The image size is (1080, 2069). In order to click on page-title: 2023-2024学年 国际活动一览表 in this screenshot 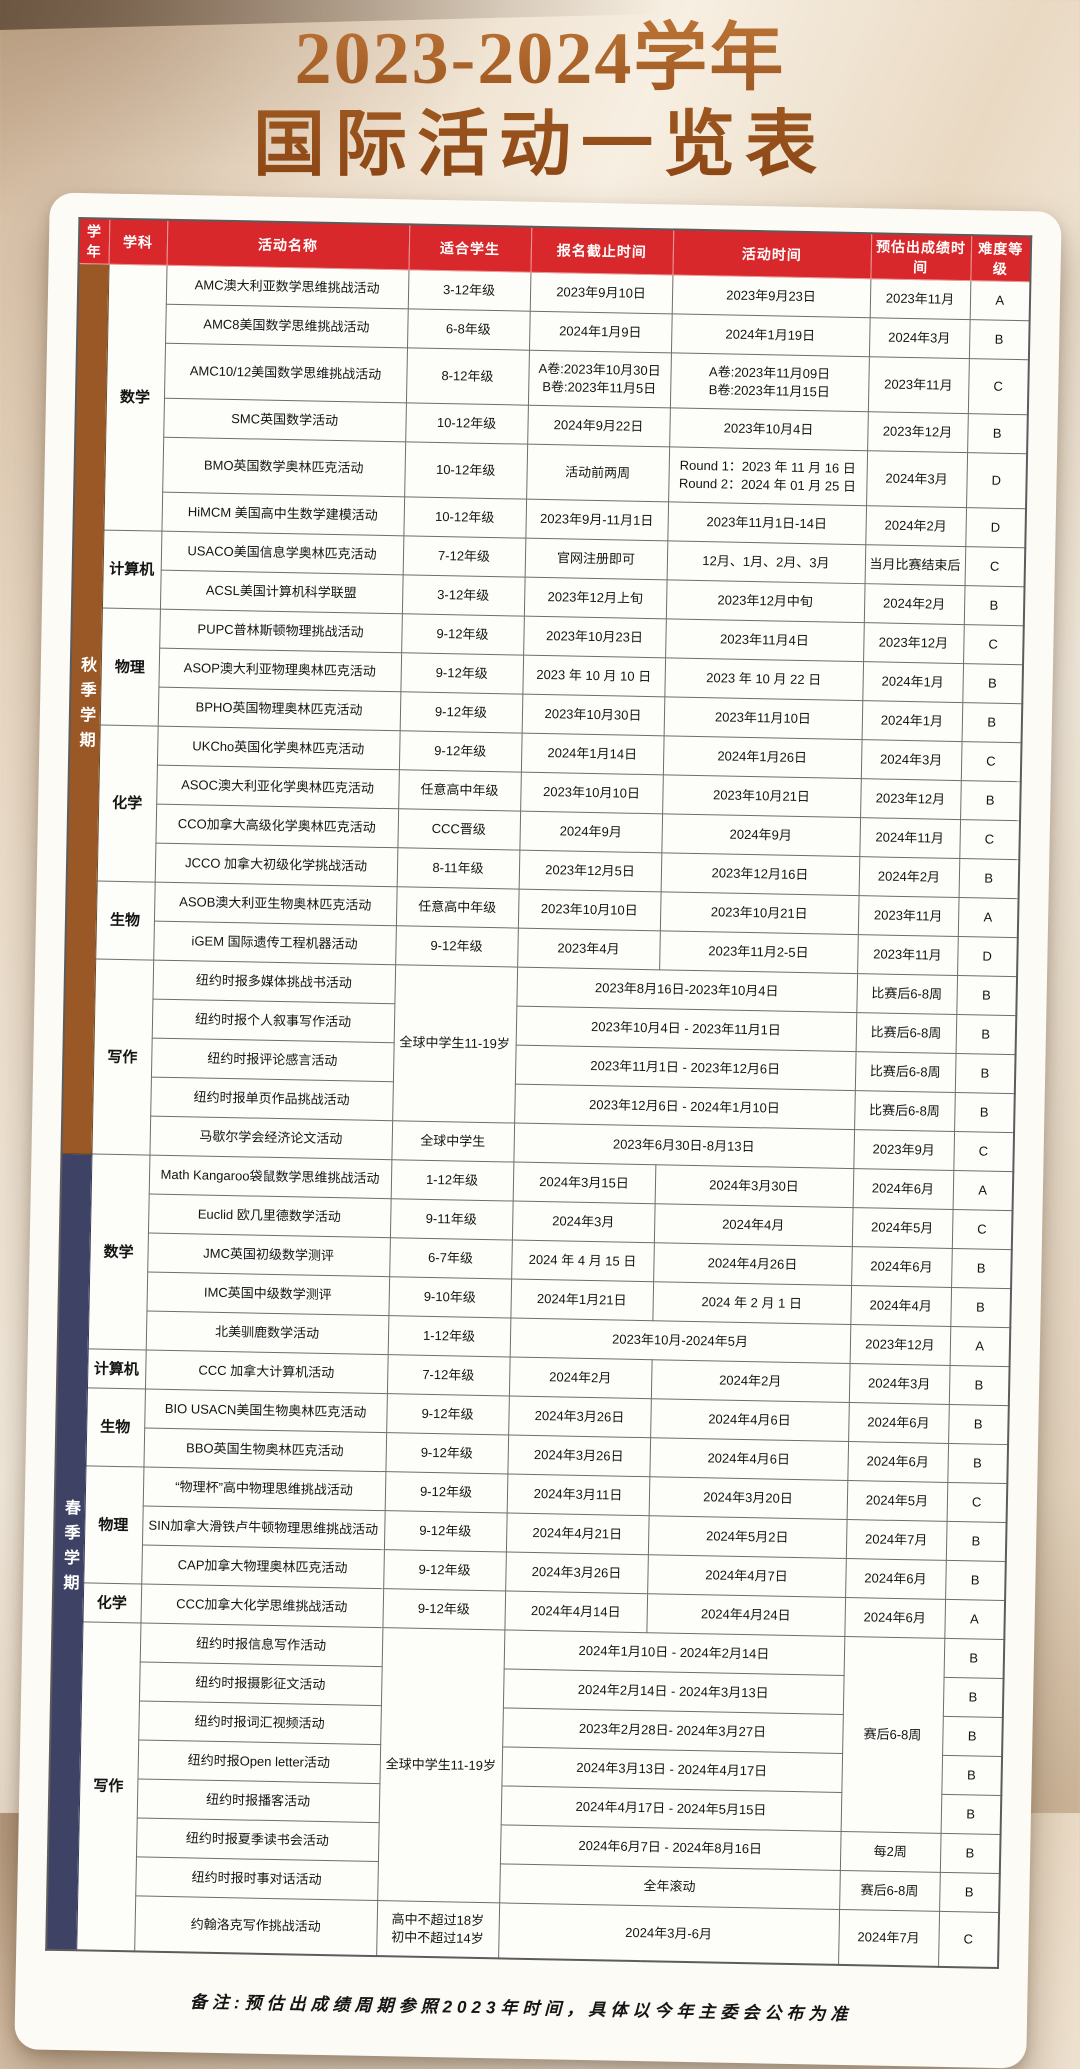, I will do `click(540, 94)`.